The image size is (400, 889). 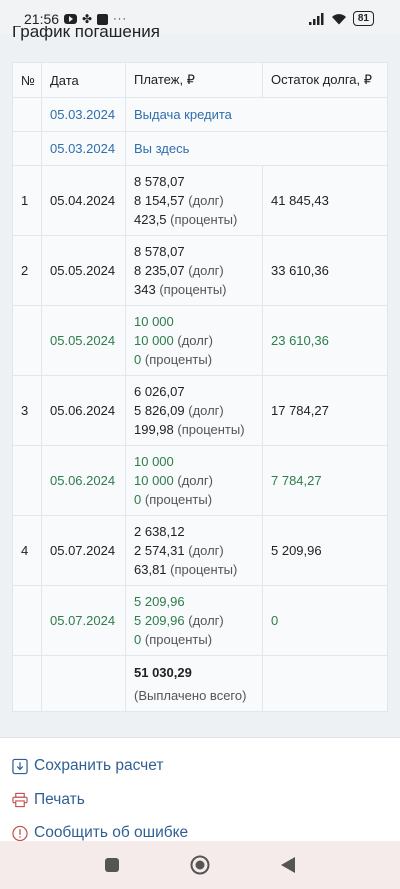 What do you see at coordinates (159, 181) in the screenshot?
I see `payment-total: 8 578,07` at bounding box center [159, 181].